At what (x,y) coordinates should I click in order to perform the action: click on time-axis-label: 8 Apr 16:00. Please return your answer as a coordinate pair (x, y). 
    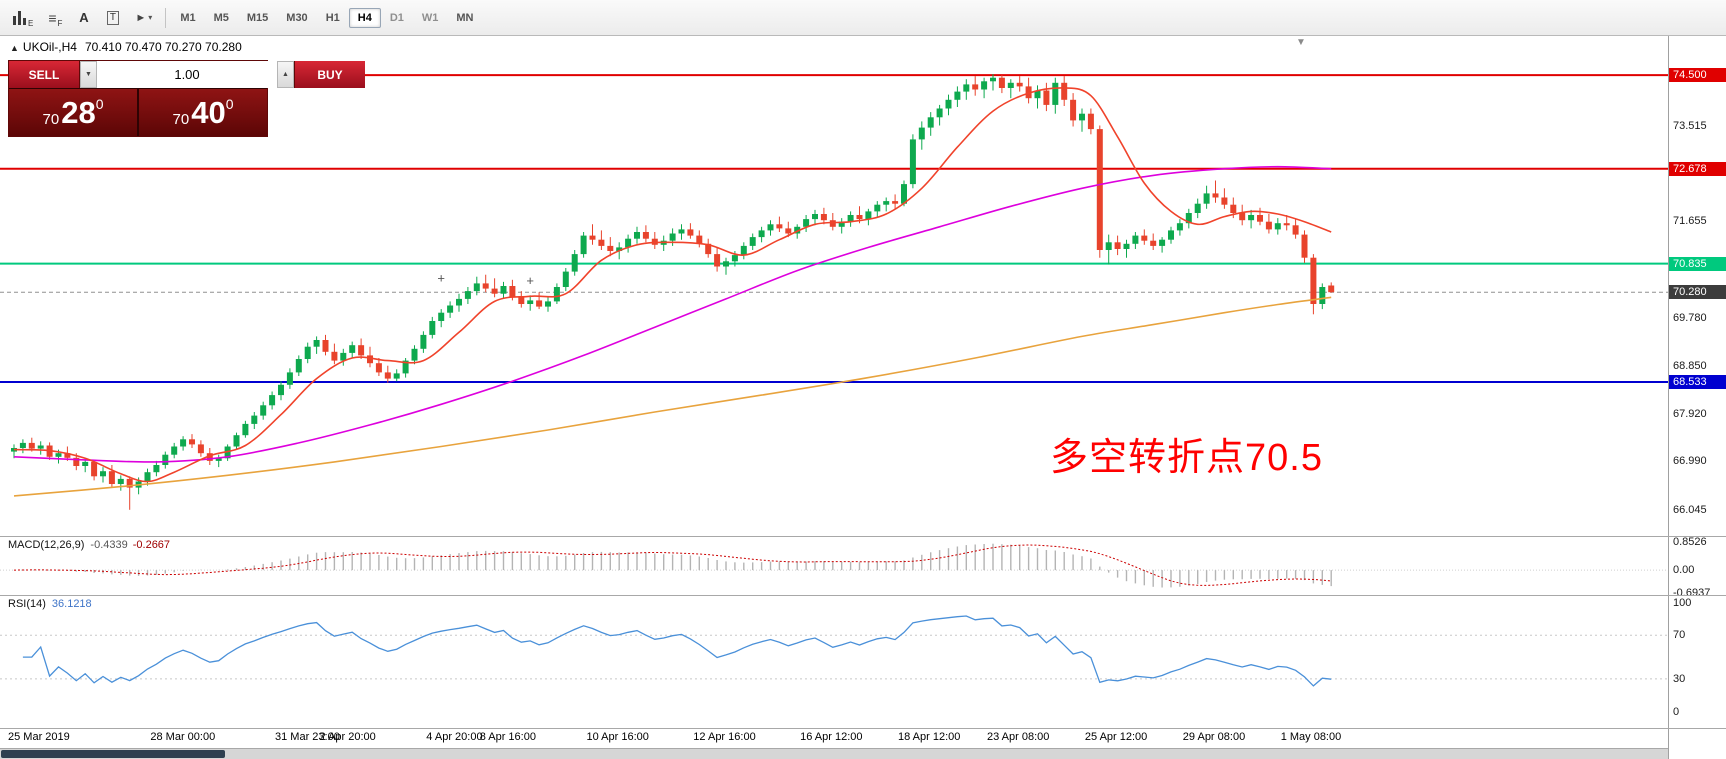
    Looking at the image, I should click on (507, 737).